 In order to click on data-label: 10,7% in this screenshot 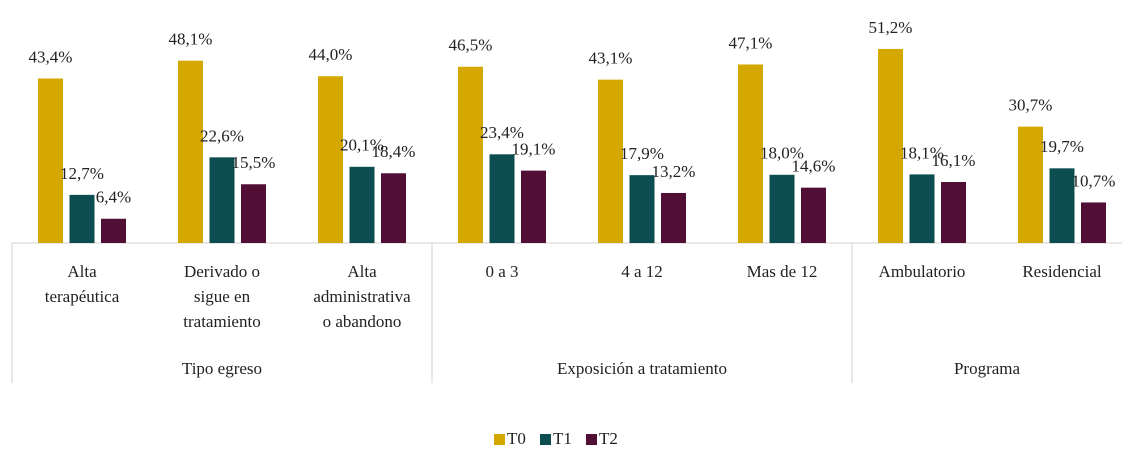, I will do `click(1094, 180)`.